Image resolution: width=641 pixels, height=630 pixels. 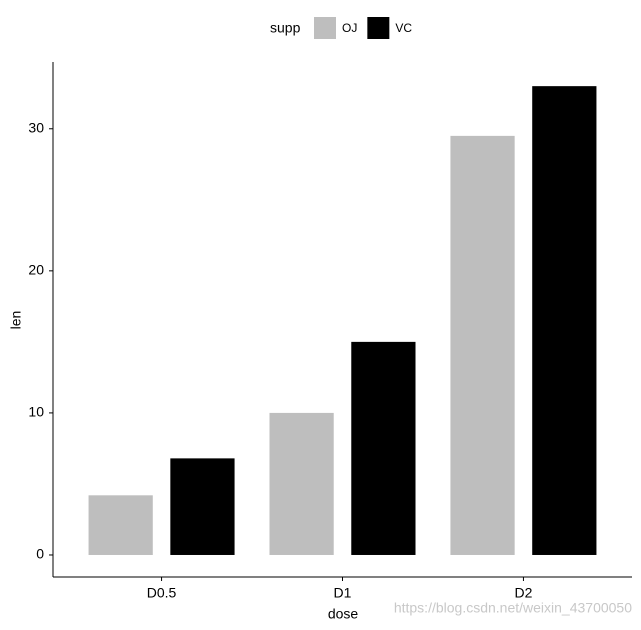 What do you see at coordinates (513, 608) in the screenshot?
I see `watermark: https://blog.csdn.net/weixin_43700050` at bounding box center [513, 608].